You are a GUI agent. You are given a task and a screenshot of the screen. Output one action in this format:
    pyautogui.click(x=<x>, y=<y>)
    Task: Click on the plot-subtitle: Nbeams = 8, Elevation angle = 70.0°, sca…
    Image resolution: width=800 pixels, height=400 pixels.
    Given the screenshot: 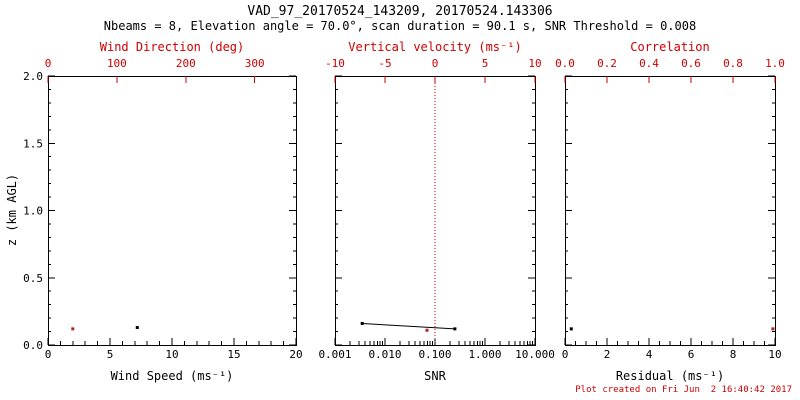 What is the action you would take?
    pyautogui.click(x=400, y=26)
    